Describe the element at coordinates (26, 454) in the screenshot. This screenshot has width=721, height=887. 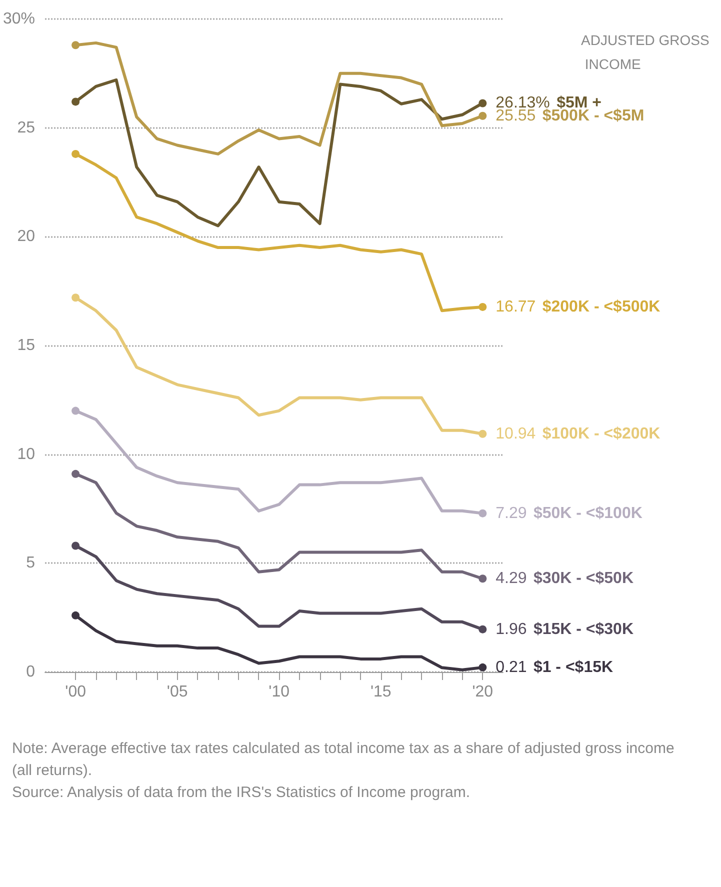
I see `y-tick-label: 10` at that location.